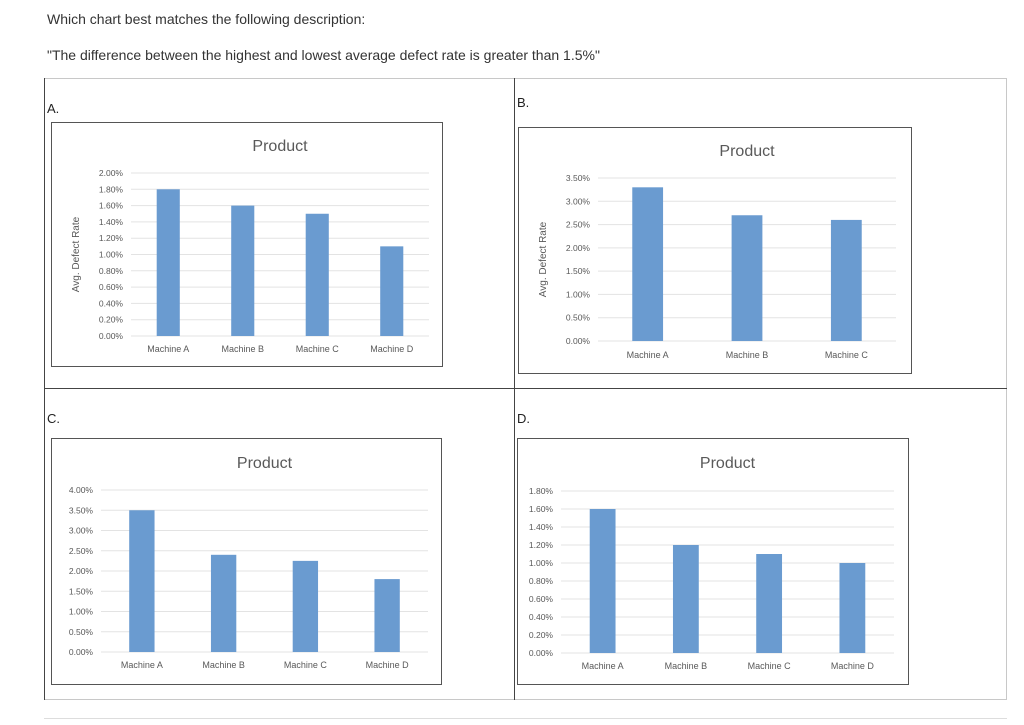  Describe the element at coordinates (81, 490) in the screenshot. I see `y-tick-label: 4.00%` at that location.